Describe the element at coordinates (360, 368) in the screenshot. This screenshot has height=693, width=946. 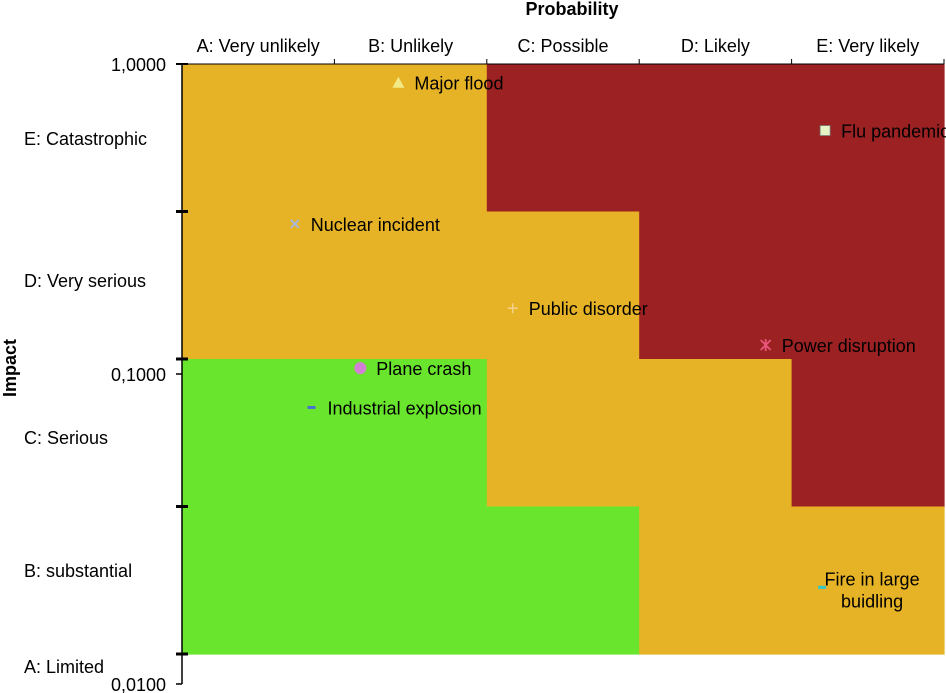
I see `point-marker-circle` at that location.